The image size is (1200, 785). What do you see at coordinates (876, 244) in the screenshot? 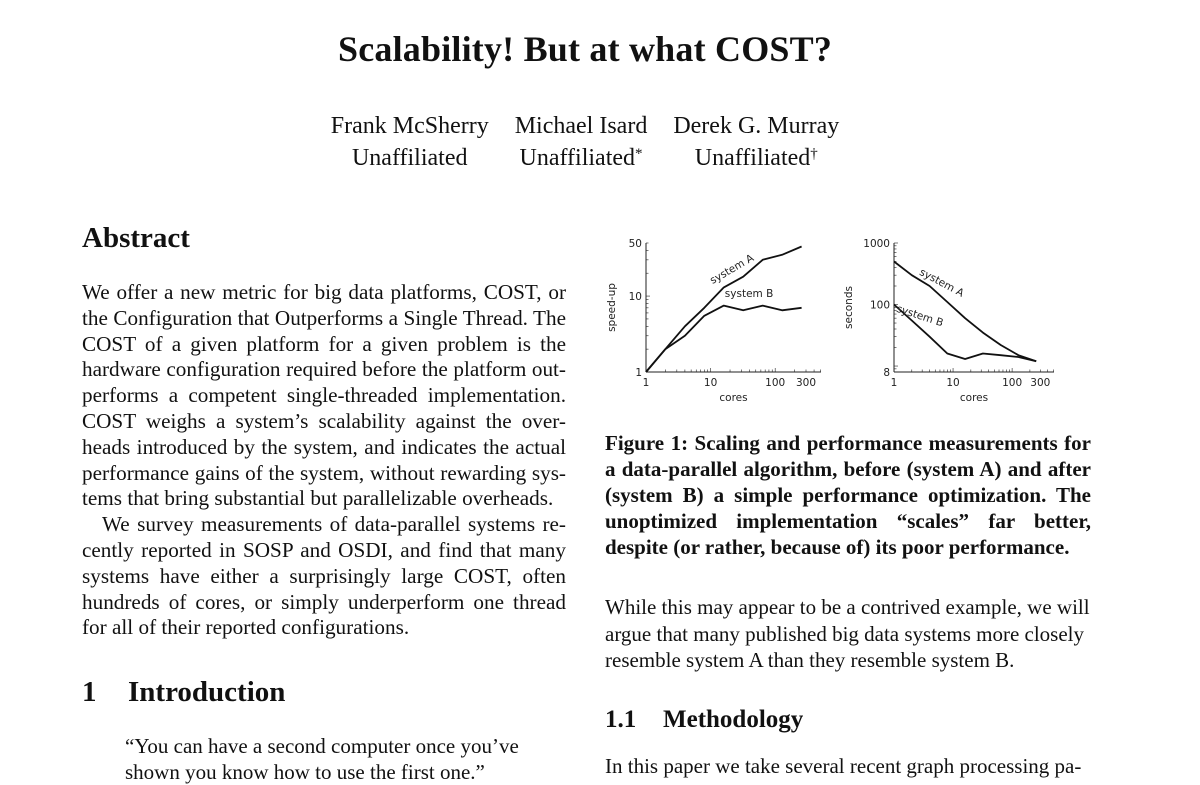
I see `y-tick-label: 1000` at bounding box center [876, 244].